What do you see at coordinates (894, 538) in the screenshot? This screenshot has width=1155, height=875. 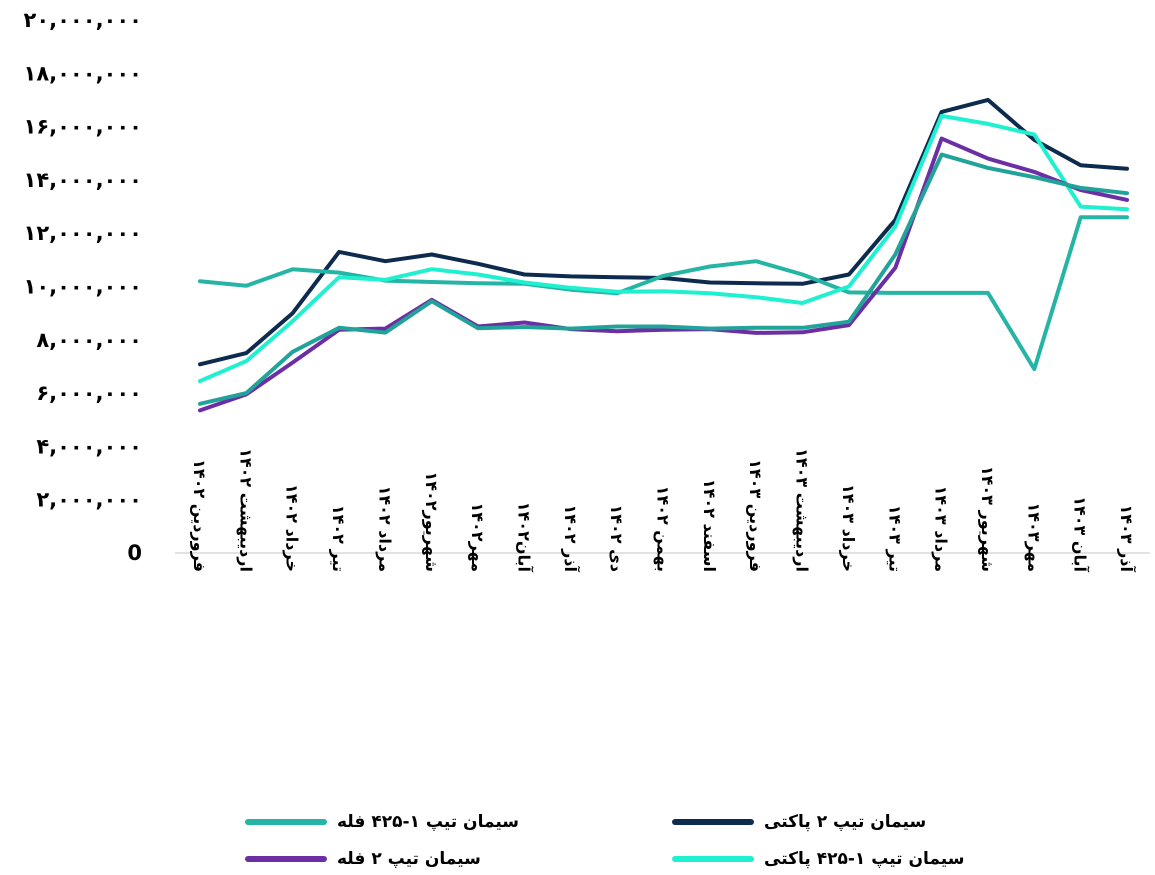 I see `x-tick-label: تیر ۱۴۰۳` at bounding box center [894, 538].